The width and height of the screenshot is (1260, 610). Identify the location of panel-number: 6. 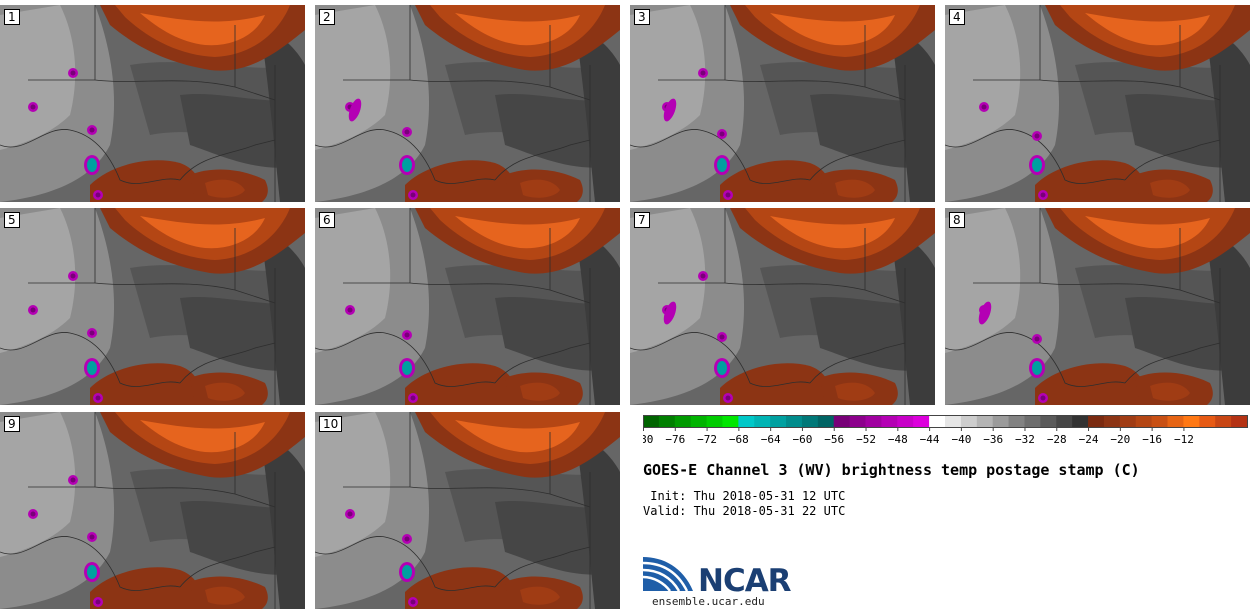
(327, 220).